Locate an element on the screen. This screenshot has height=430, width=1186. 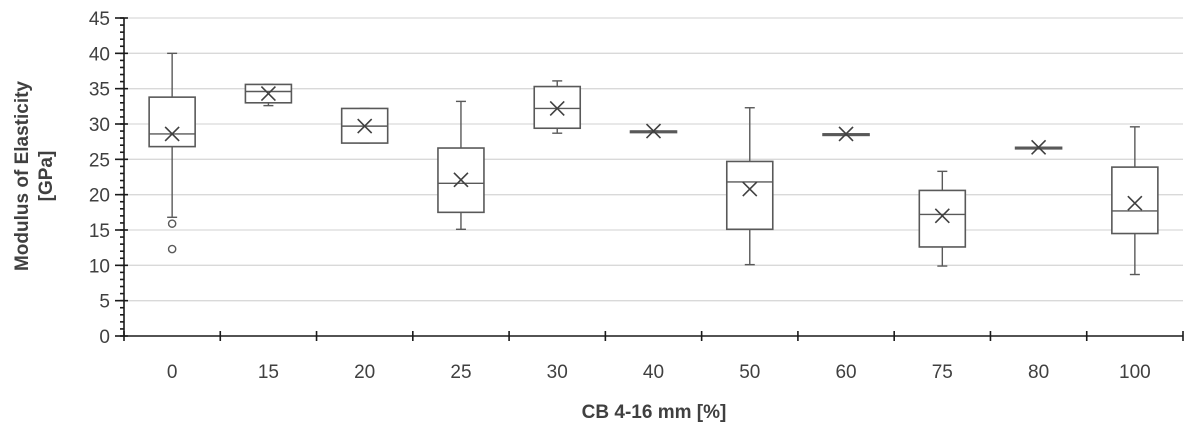
y-tick-label: 5 is located at coordinates (104, 302).